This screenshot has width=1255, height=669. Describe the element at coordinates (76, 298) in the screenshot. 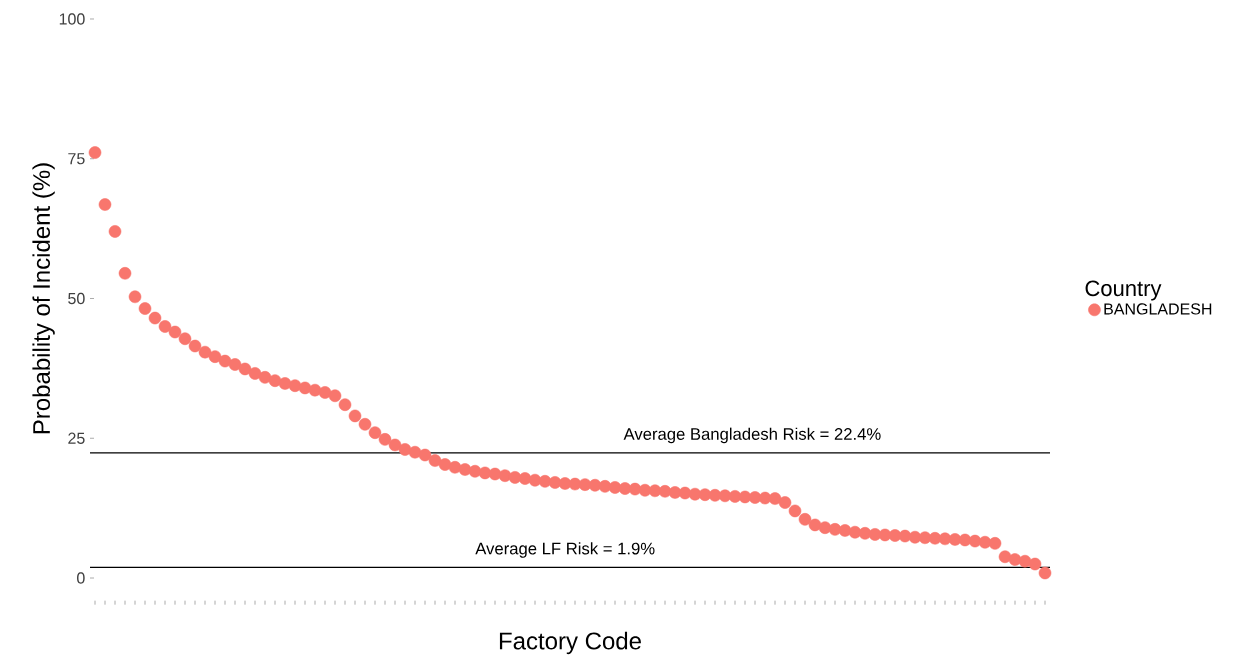

I see `y-tick-label: 50` at that location.